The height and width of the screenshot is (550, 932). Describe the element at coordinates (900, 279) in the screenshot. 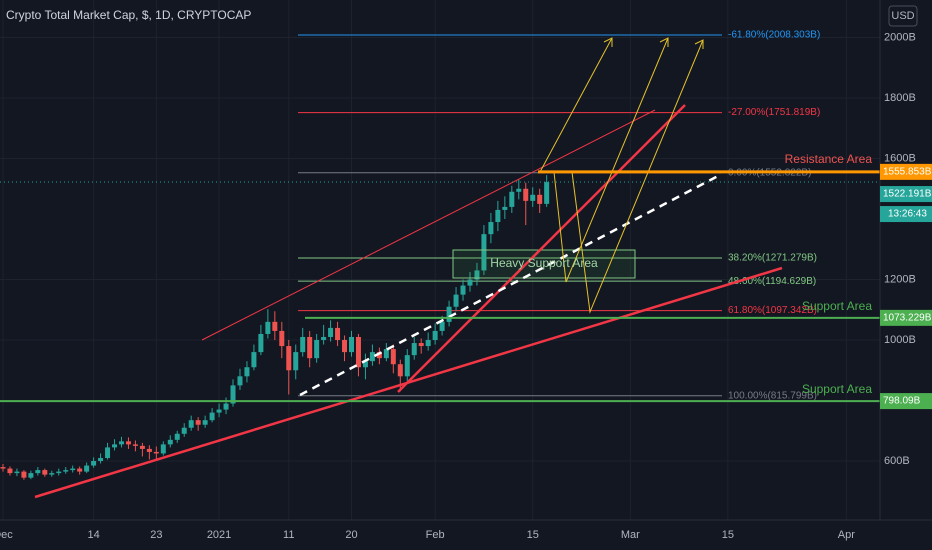

I see `y-tick-label: 1200B` at that location.